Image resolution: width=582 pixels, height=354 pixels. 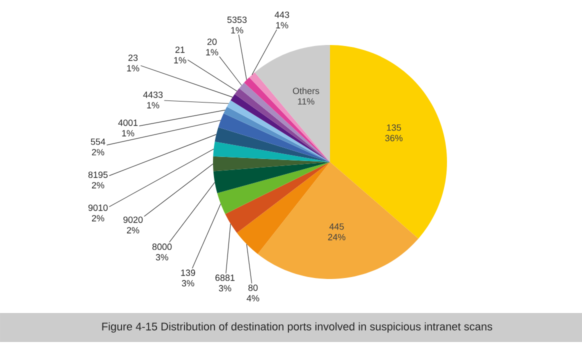 What do you see at coordinates (336, 226) in the screenshot?
I see `slice-label: 445` at bounding box center [336, 226].